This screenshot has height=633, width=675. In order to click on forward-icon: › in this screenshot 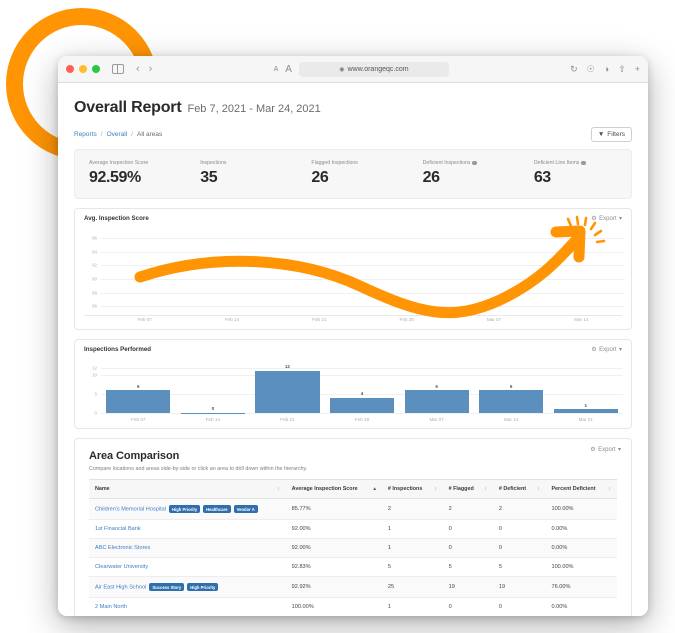, I will do `click(150, 69)`.